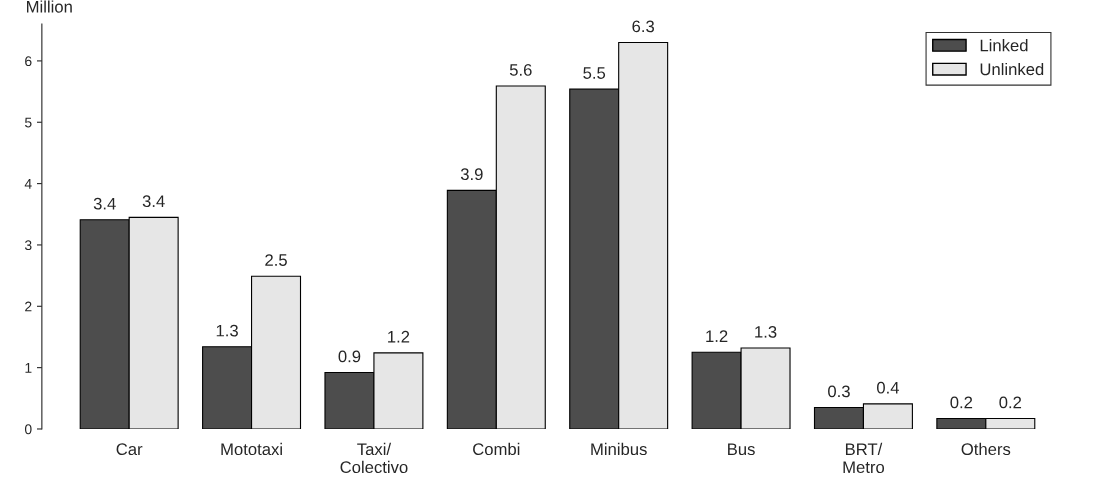 Image resolution: width=1115 pixels, height=482 pixels. Describe the element at coordinates (276, 260) in the screenshot. I see `data-label: 2.5` at that location.